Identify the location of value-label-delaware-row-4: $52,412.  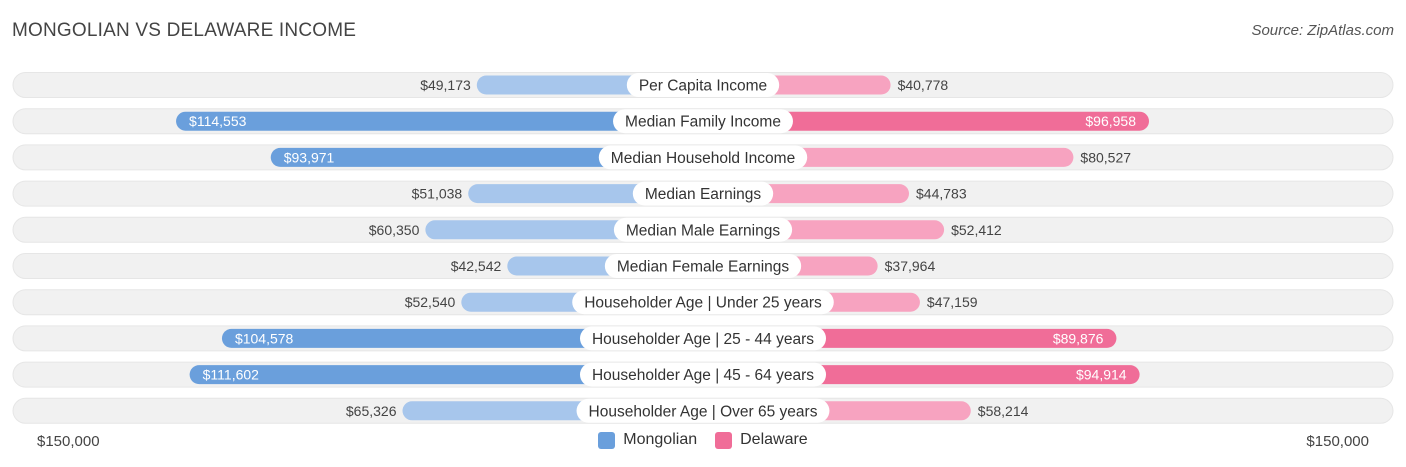
(976, 230).